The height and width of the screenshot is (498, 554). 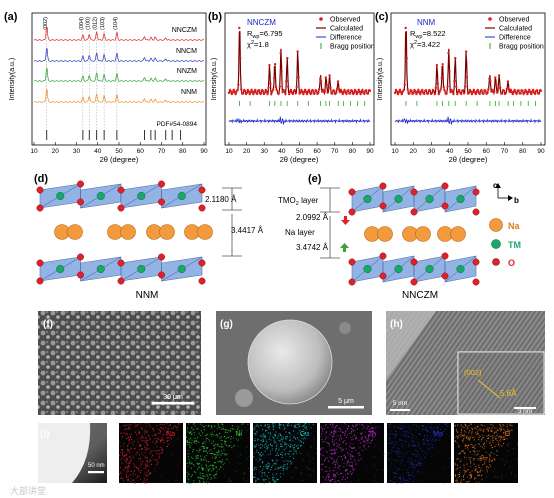 What do you see at coordinates (515, 38) in the screenshot?
I see `c-legend-label: Difference` at bounding box center [515, 38].